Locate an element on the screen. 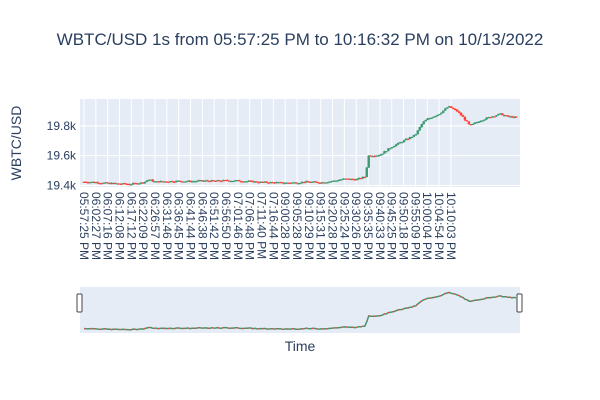 This screenshot has width=600, height=400. x-tick-label: 09:55:09 PM is located at coordinates (415, 226).